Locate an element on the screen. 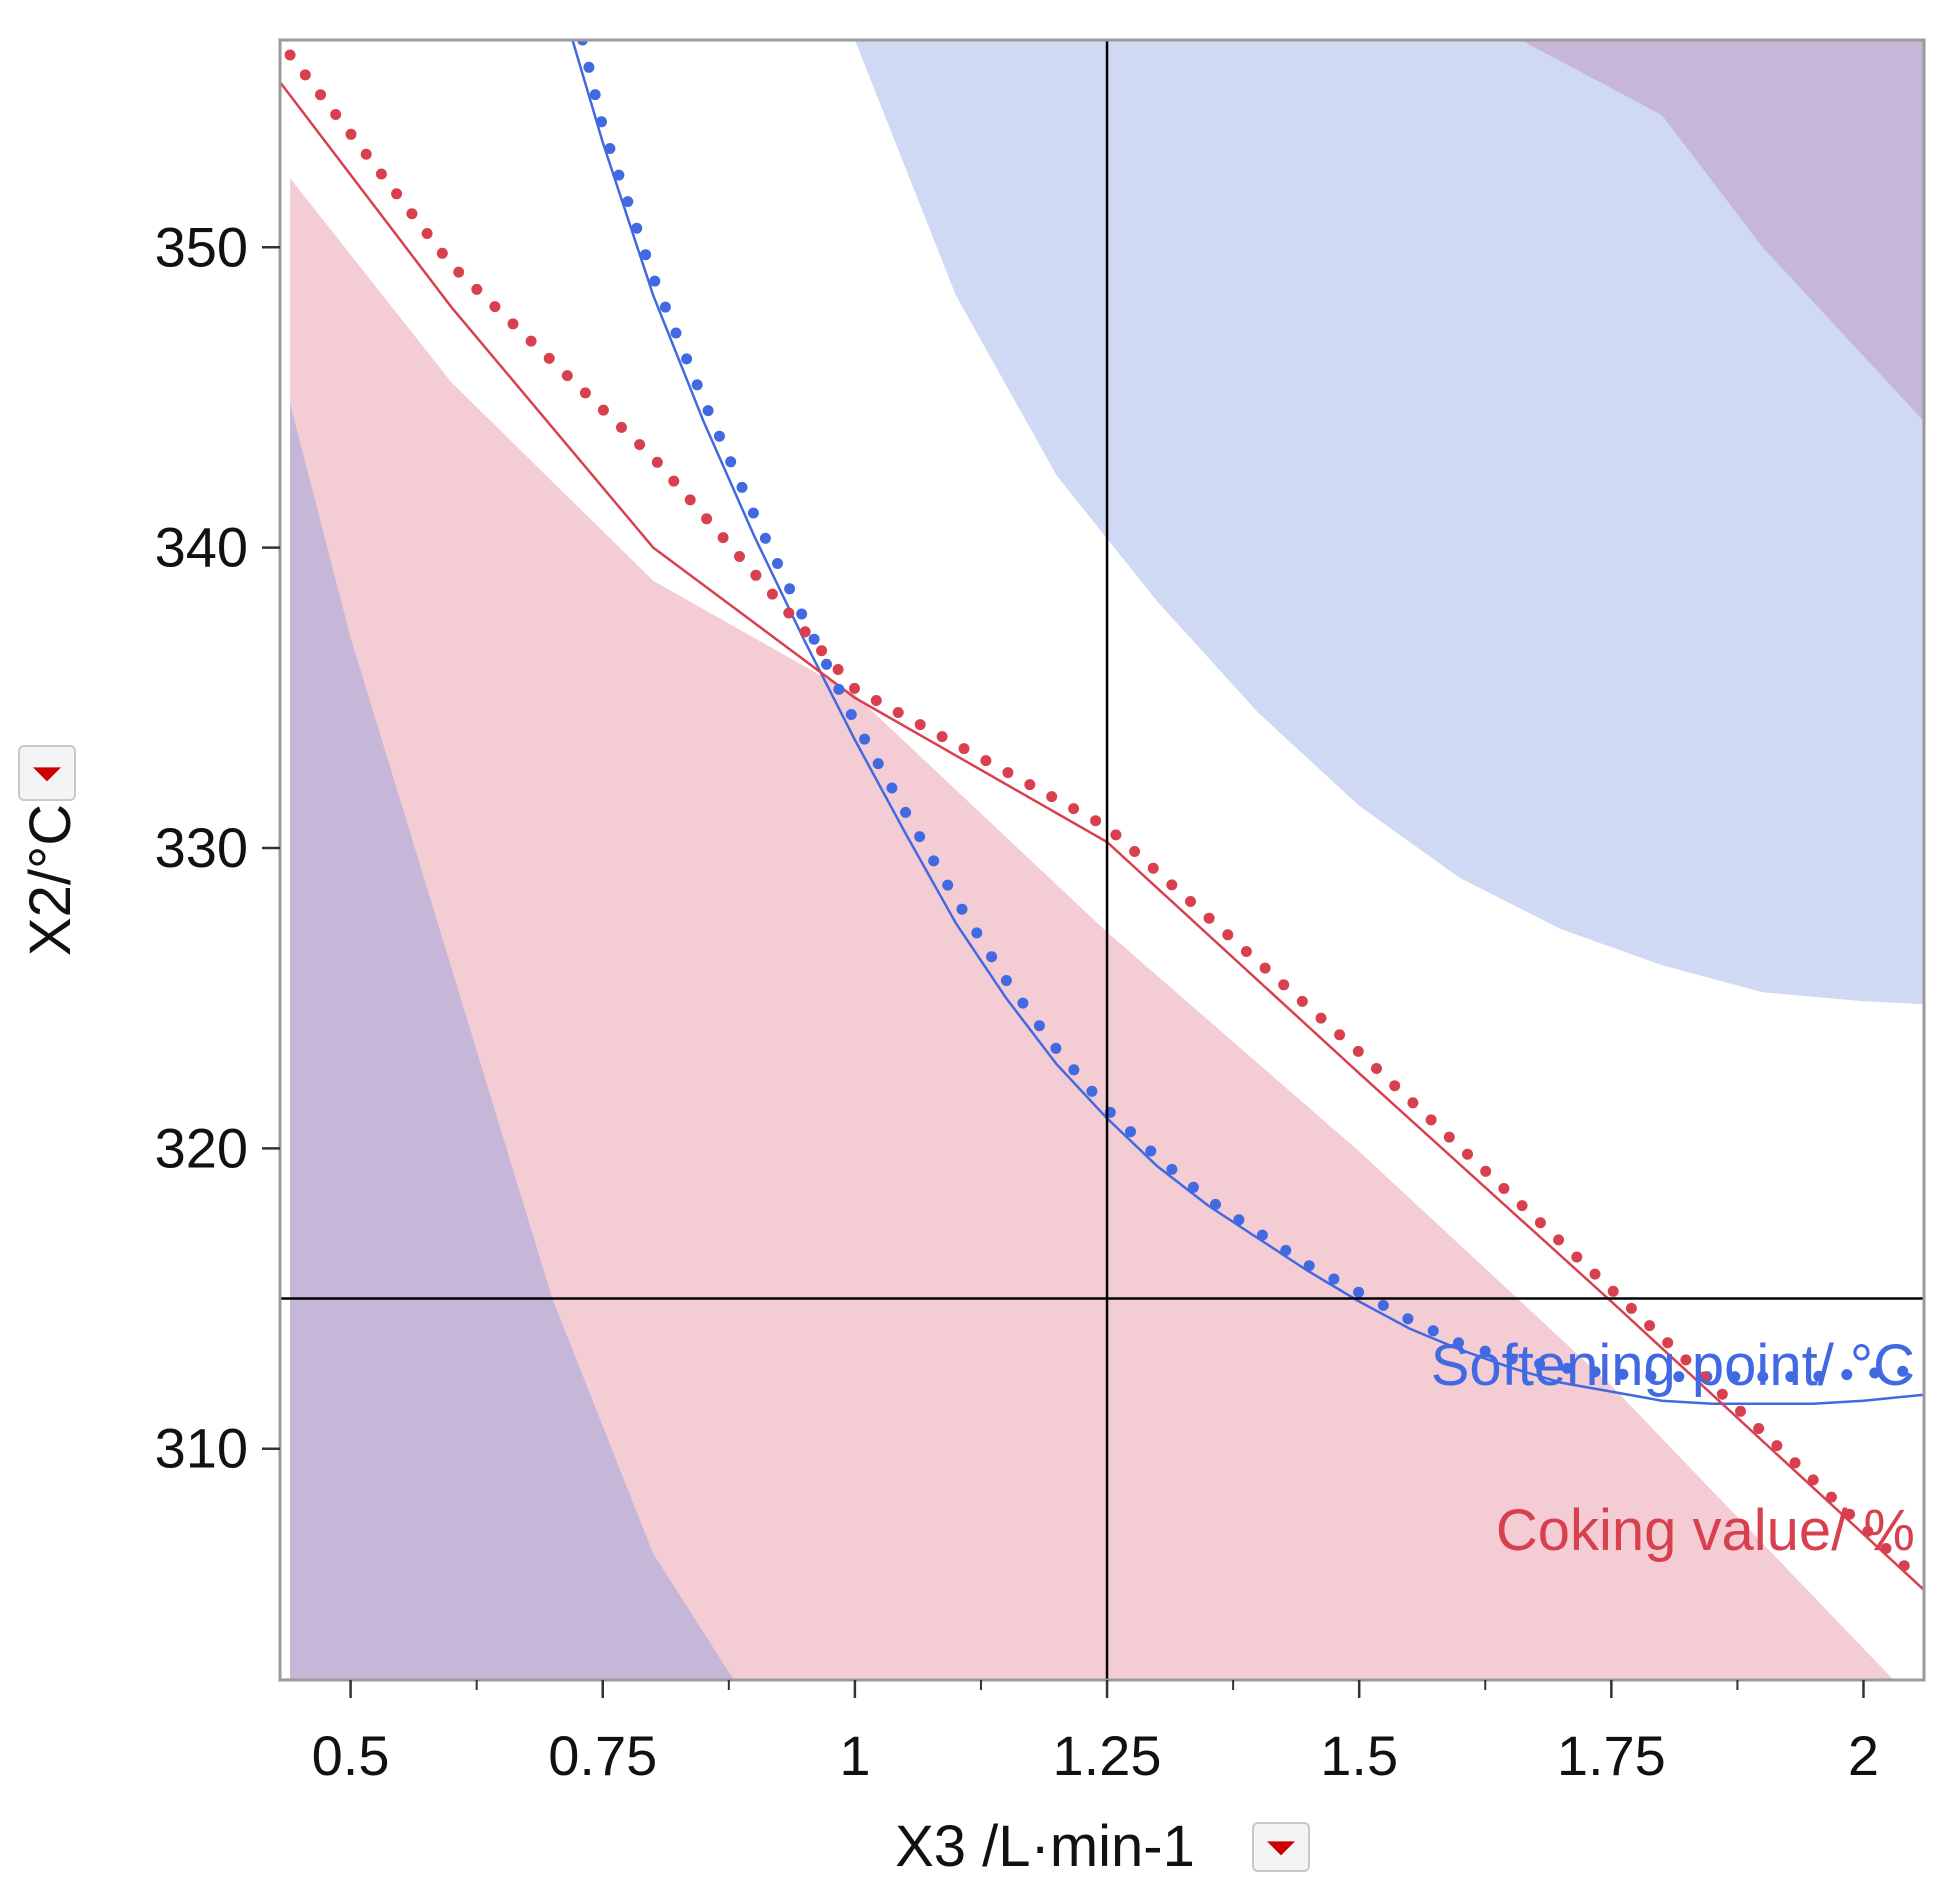 This screenshot has height=1891, width=1953. x-axis: 0.5 0.75 1 1.25 1.5 1.75 2 is located at coordinates (1095, 1733).